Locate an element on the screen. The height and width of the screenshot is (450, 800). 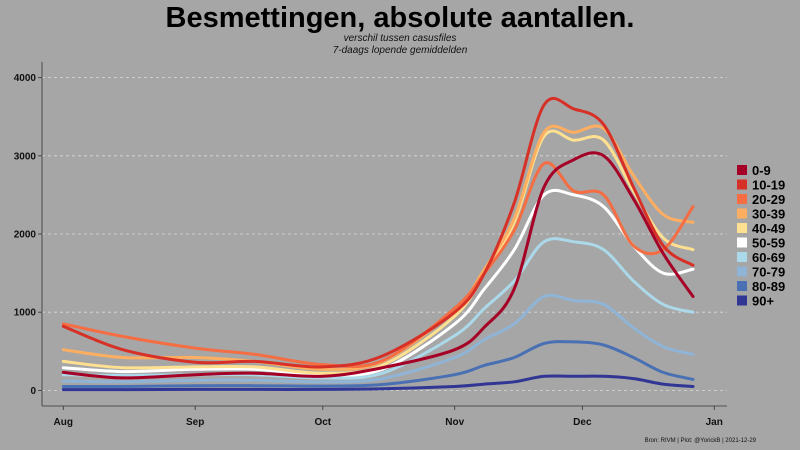
legend-label: 20-29 is located at coordinates (768, 199).